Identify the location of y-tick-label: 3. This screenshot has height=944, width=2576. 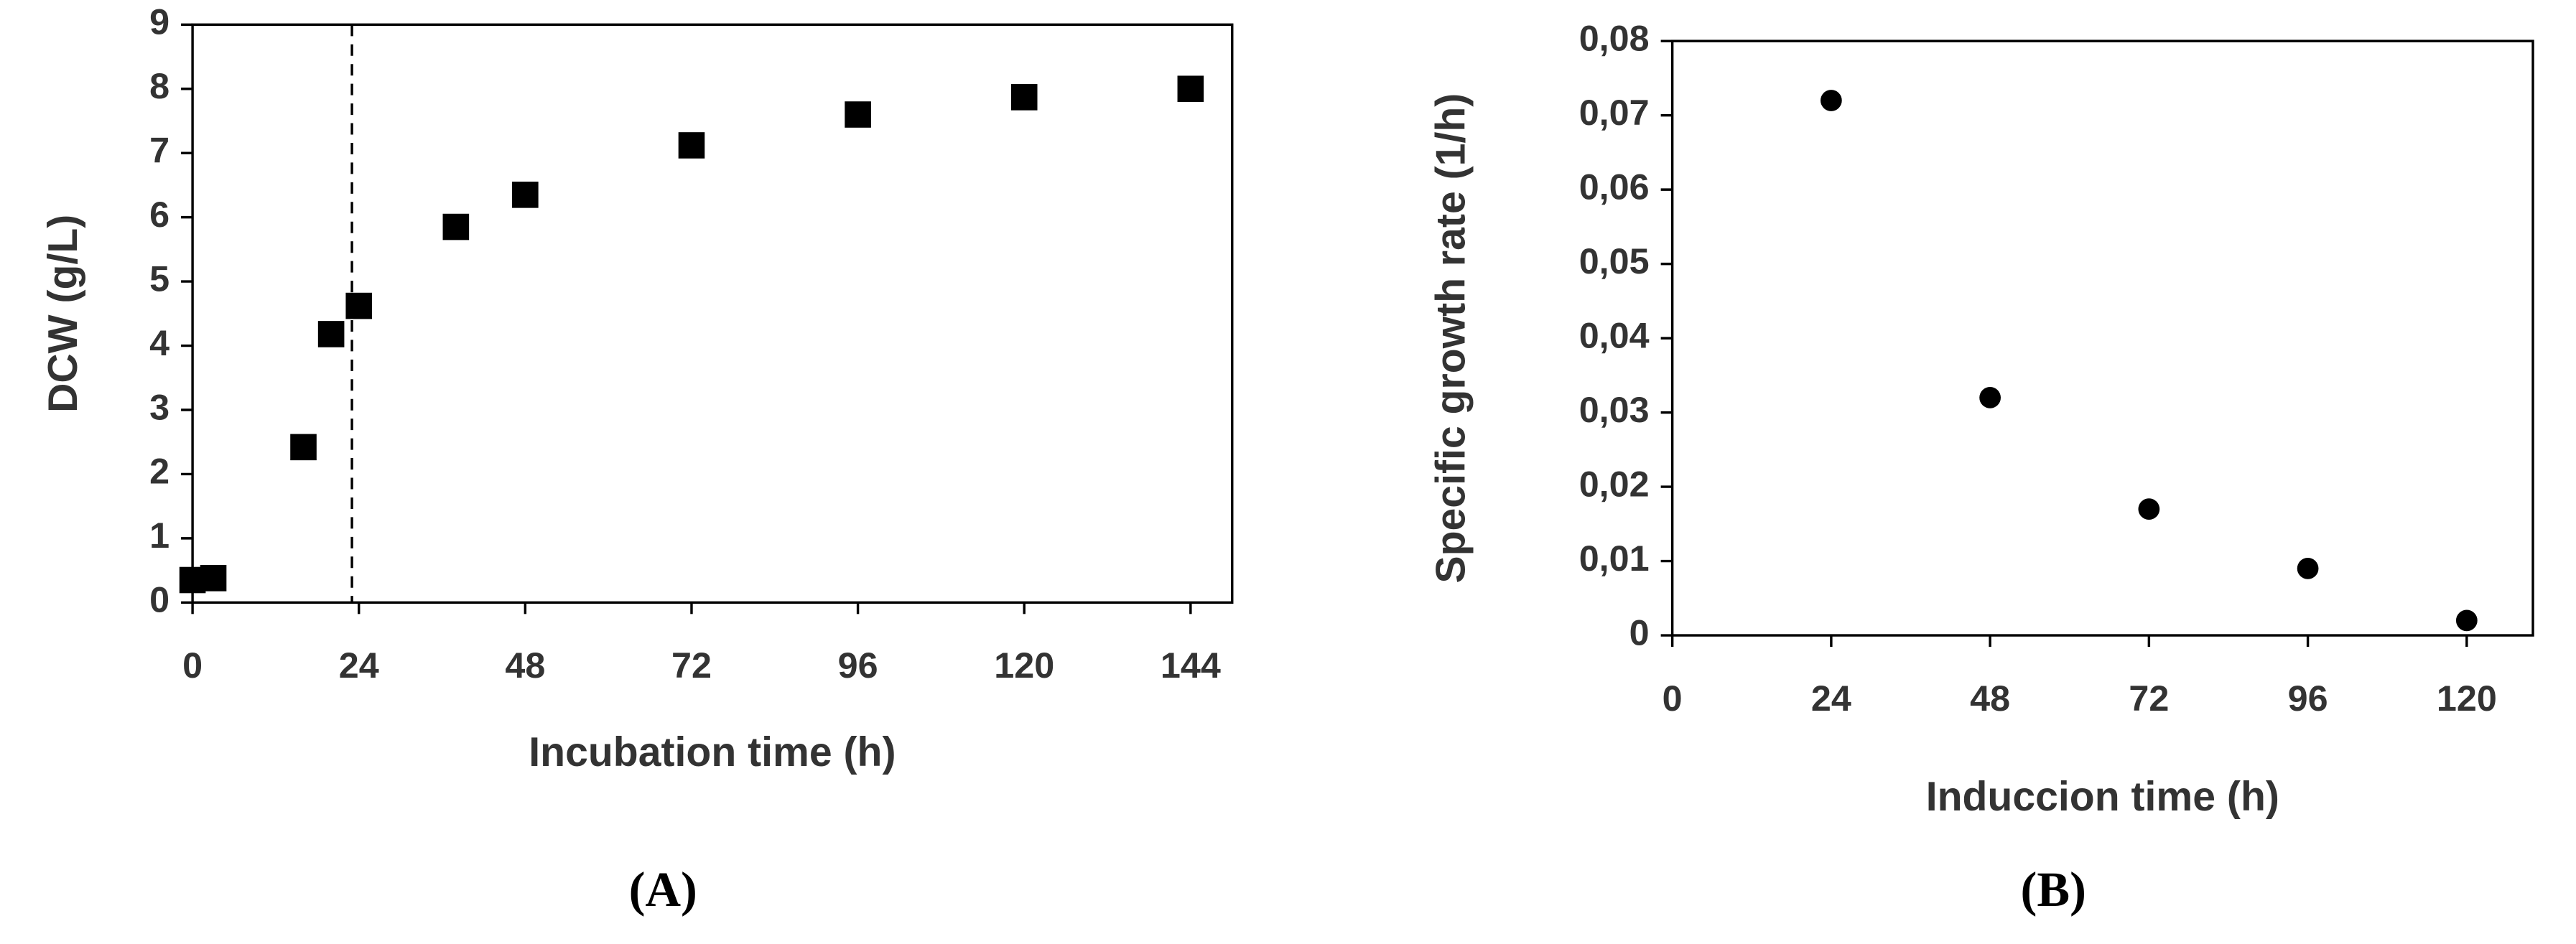
(159, 406).